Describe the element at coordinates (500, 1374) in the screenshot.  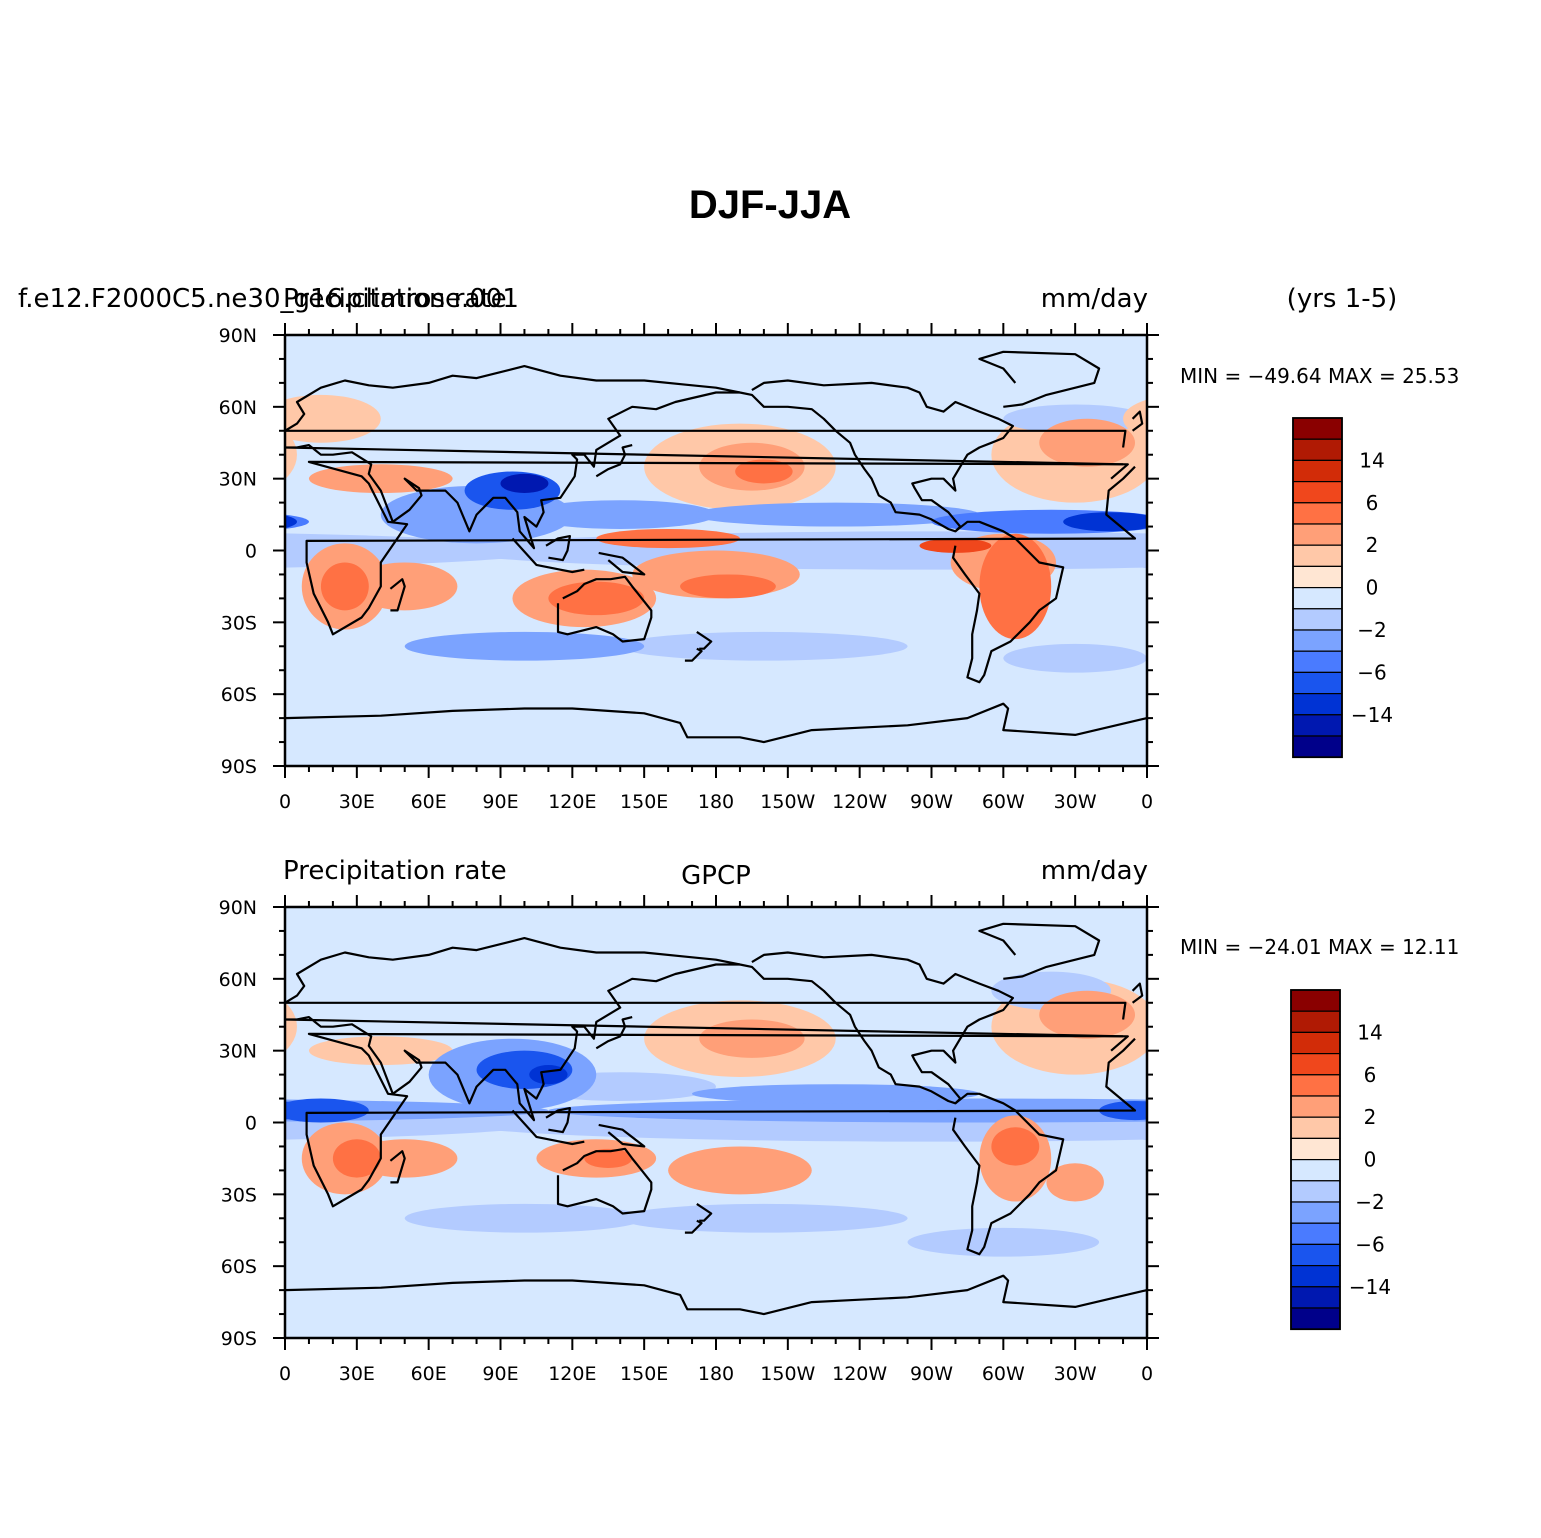
I see `x-tick-label: 90E` at that location.